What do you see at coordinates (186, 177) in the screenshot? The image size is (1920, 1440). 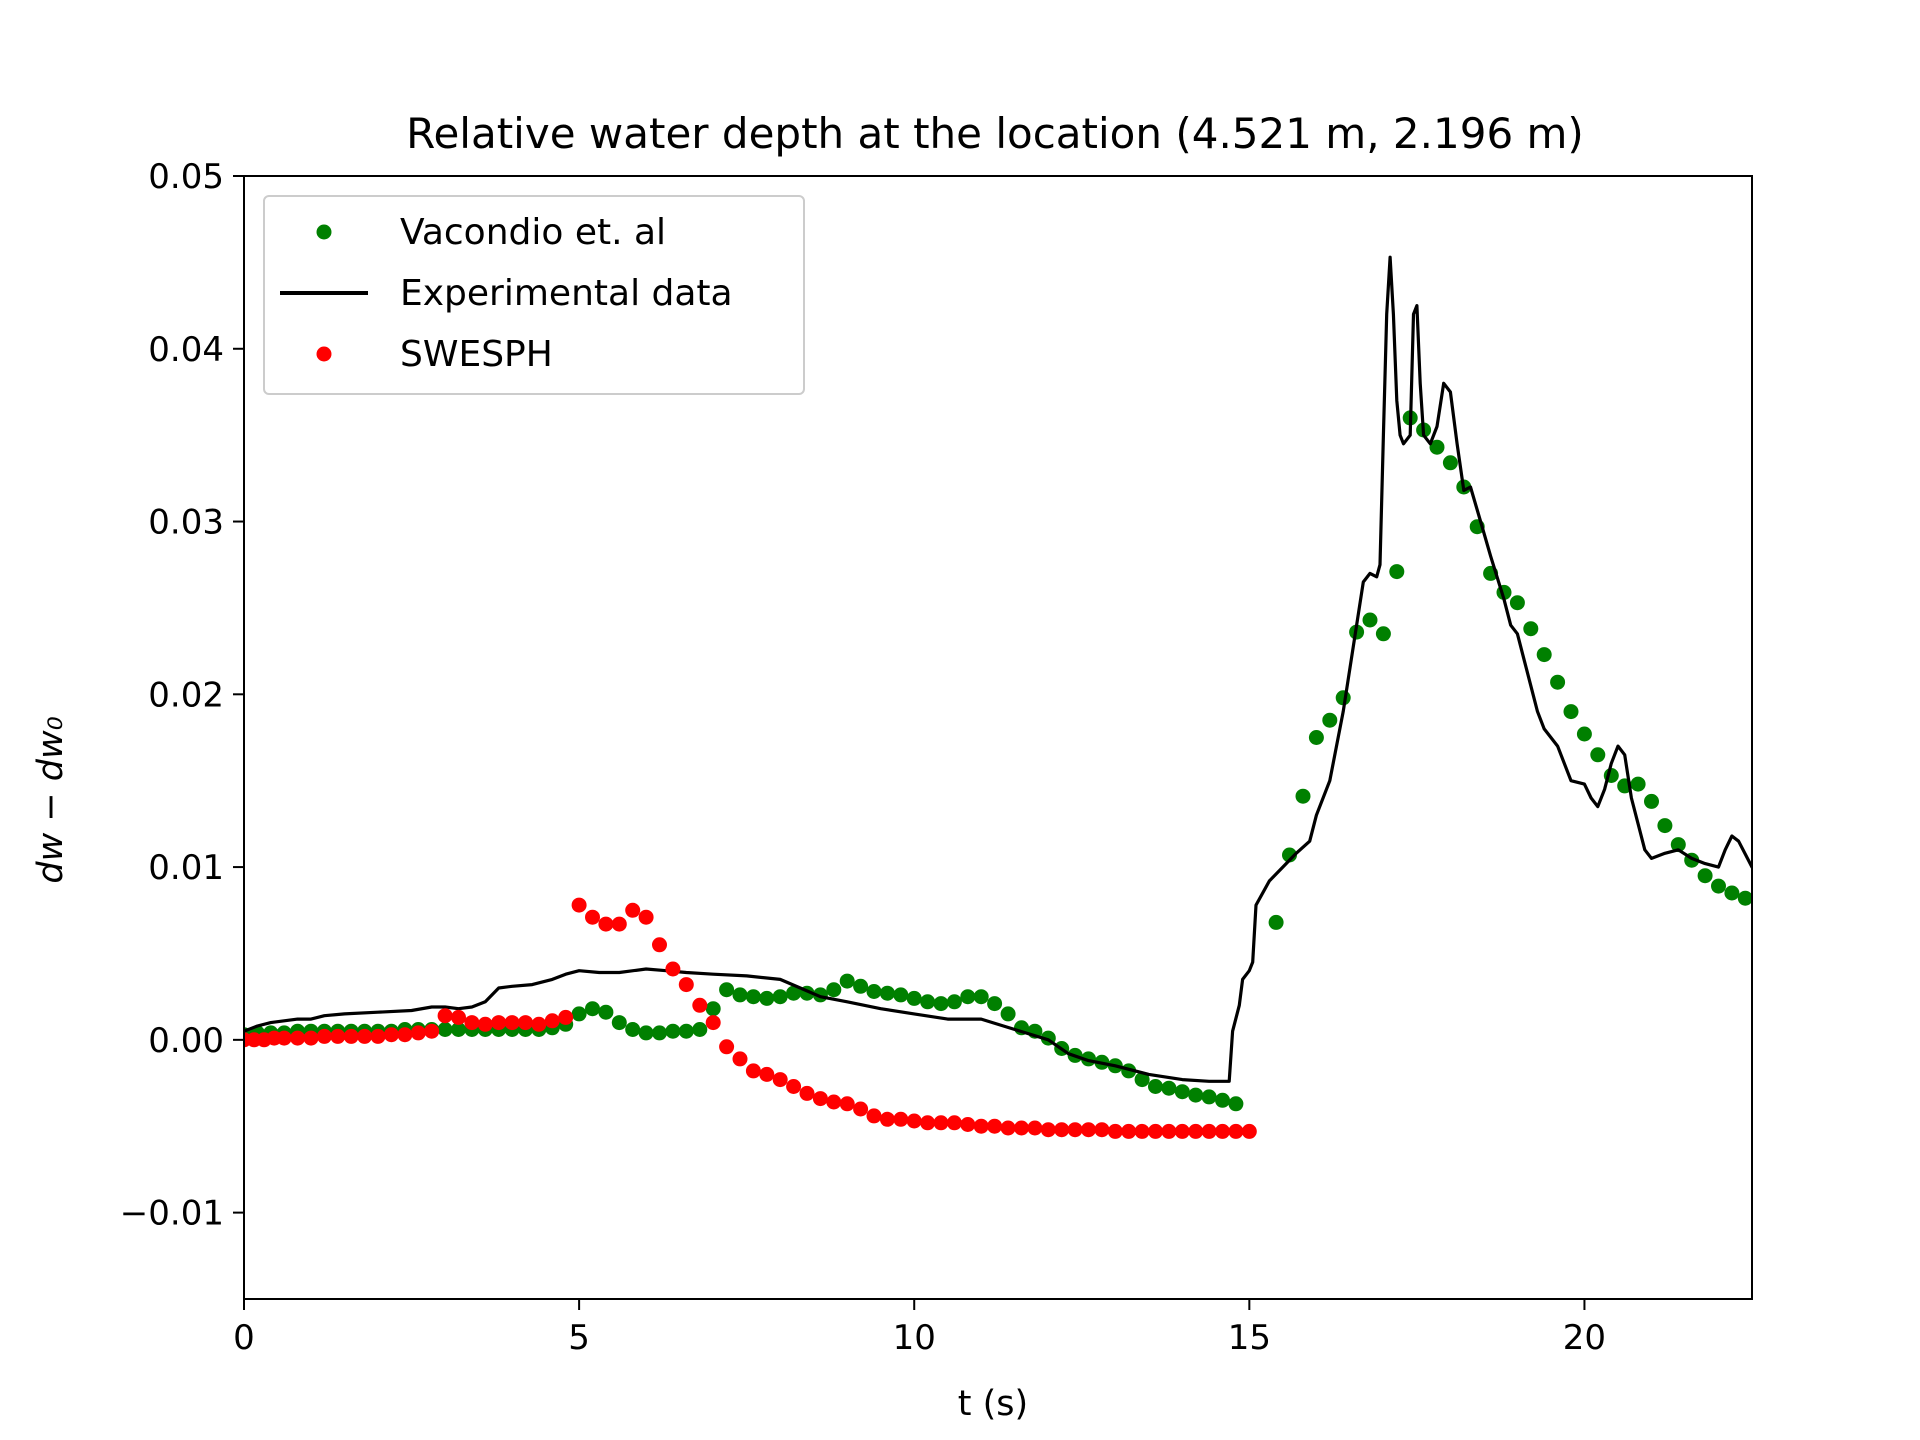 I see `y-tick-label: 0.05` at bounding box center [186, 177].